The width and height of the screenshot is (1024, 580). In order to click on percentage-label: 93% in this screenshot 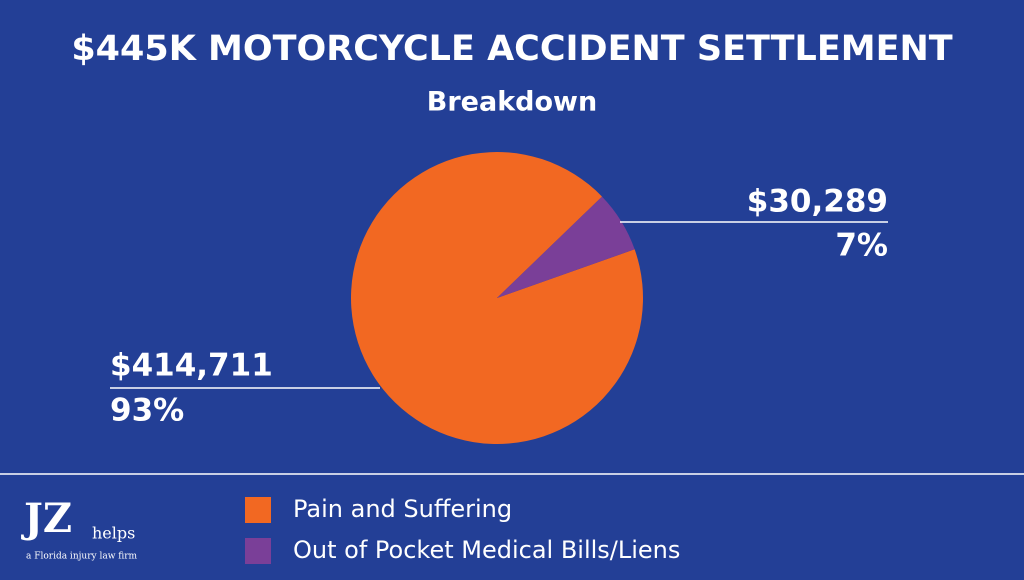, I will do `click(147, 411)`.